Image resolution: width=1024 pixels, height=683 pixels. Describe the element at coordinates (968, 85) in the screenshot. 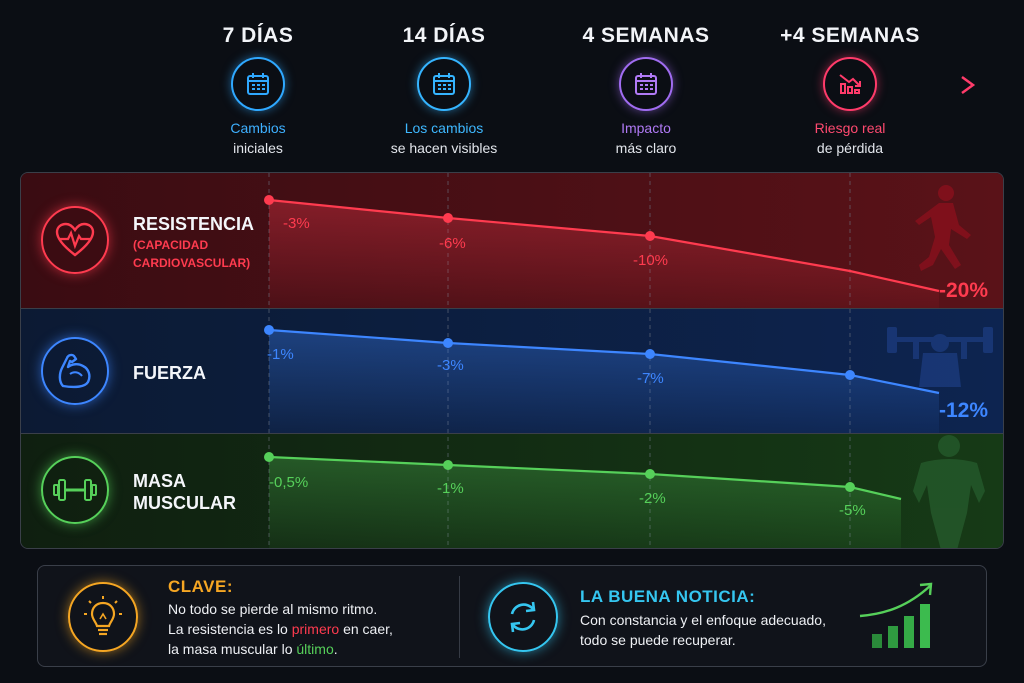

I see `timeline-arrow-icon` at that location.